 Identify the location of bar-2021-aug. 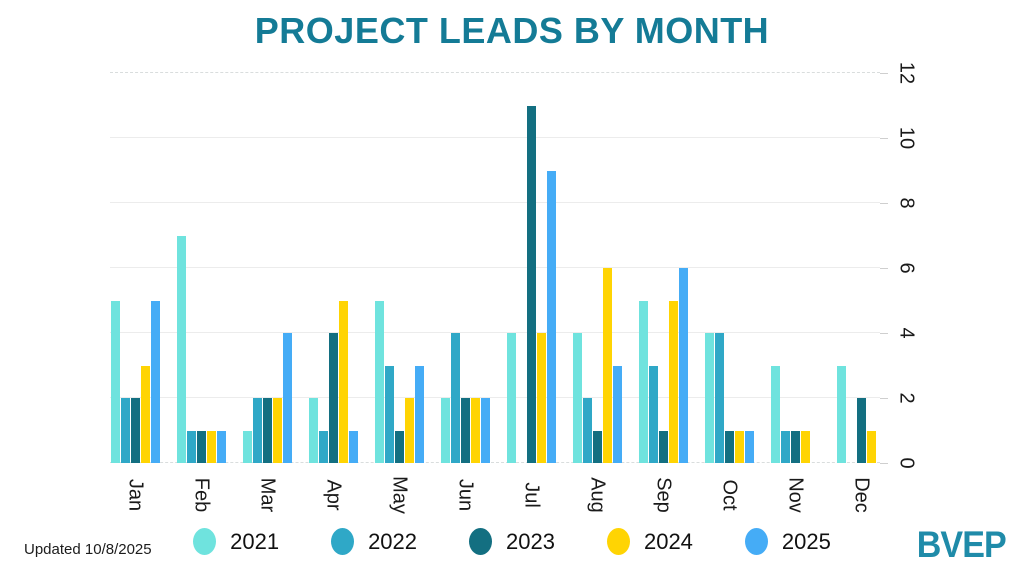
(577, 398).